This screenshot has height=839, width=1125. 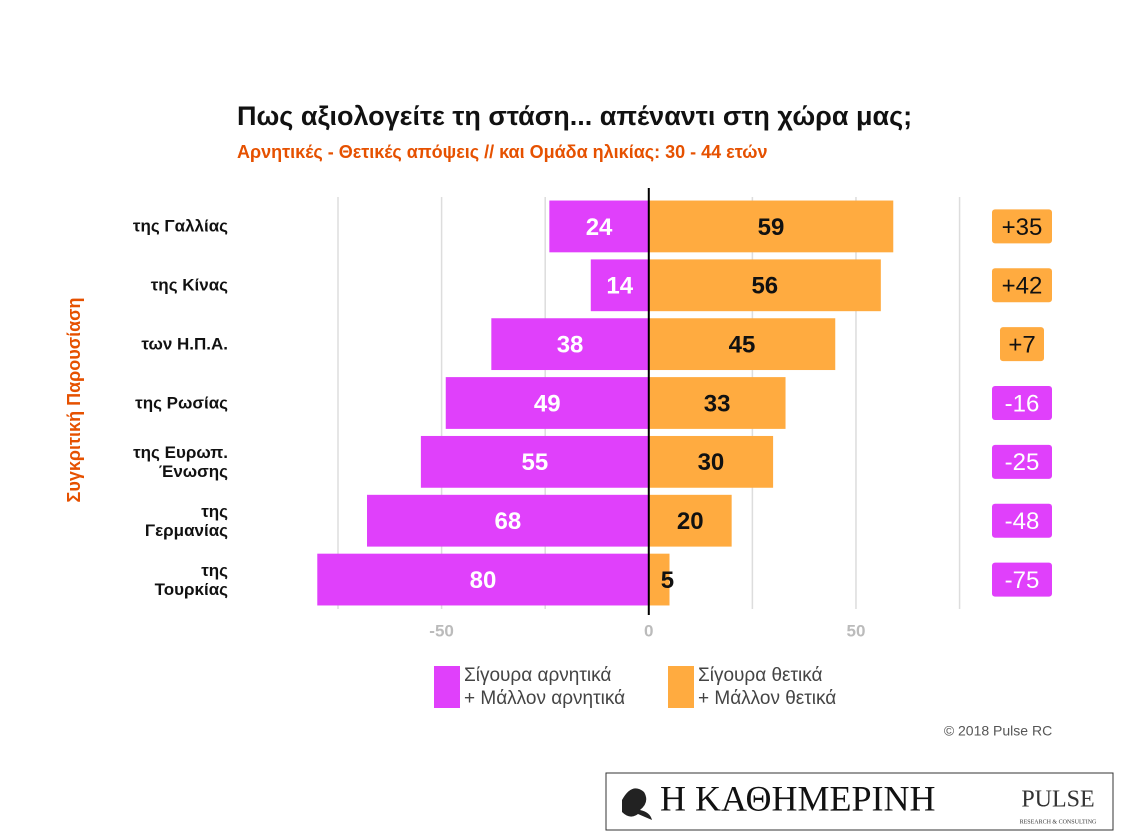 I want to click on net-label: +7, so click(x=1021, y=344).